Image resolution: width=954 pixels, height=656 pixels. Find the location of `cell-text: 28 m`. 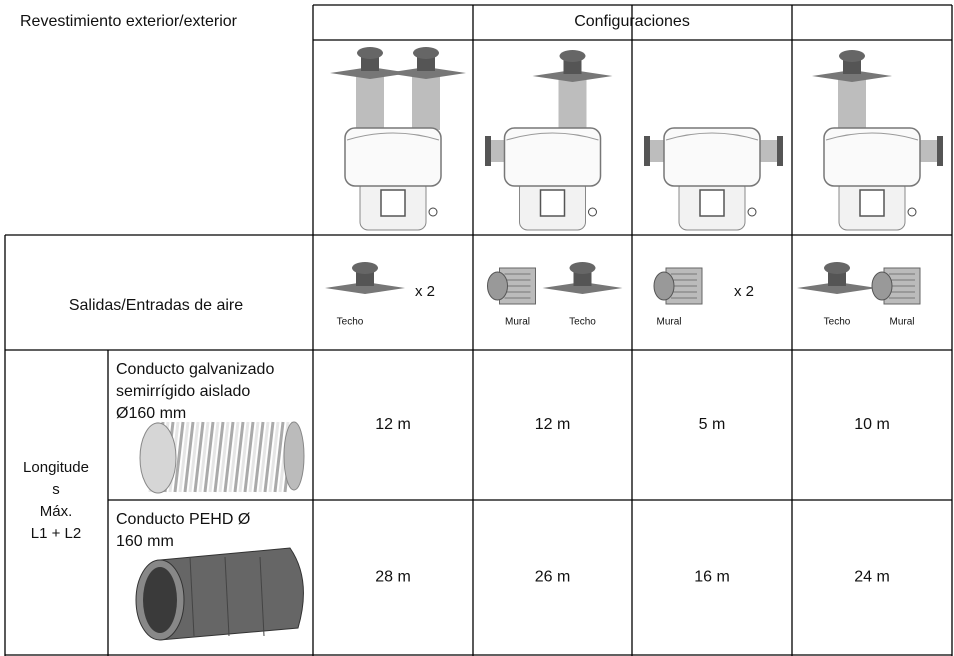

cell-text: 28 m is located at coordinates (393, 577).